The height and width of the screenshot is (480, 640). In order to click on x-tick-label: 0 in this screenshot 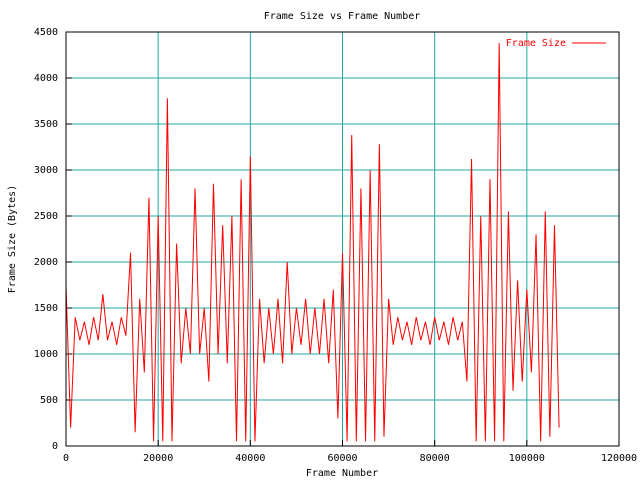, I will do `click(66, 458)`.